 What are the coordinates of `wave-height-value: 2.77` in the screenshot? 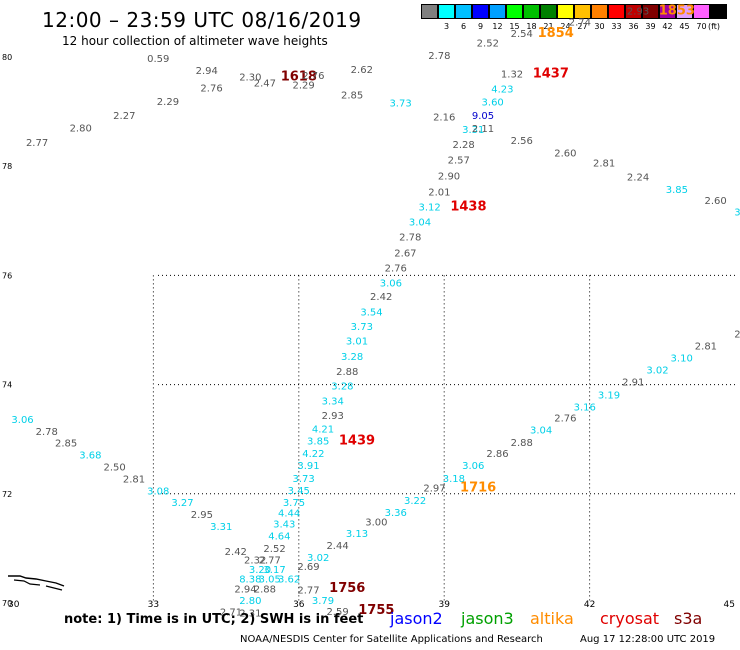 It's located at (37, 143).